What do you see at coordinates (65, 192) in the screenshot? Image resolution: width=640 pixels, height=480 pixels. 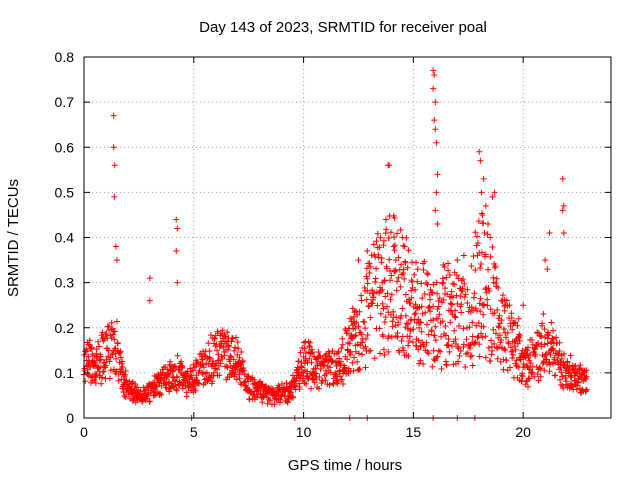 I see `y-tick-label: 0.5` at bounding box center [65, 192].